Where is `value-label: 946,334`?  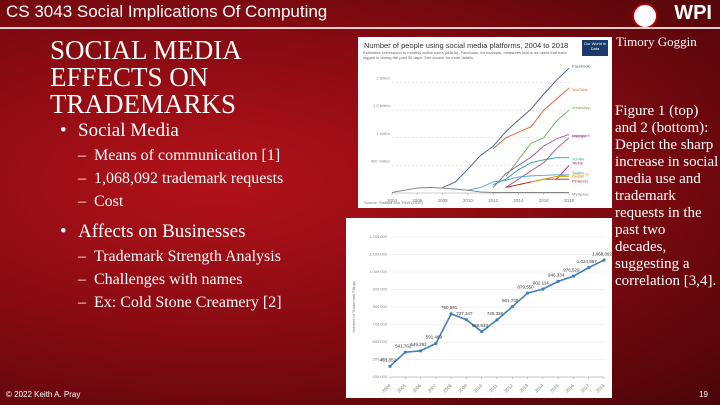 value-label: 946,334 is located at coordinates (556, 275).